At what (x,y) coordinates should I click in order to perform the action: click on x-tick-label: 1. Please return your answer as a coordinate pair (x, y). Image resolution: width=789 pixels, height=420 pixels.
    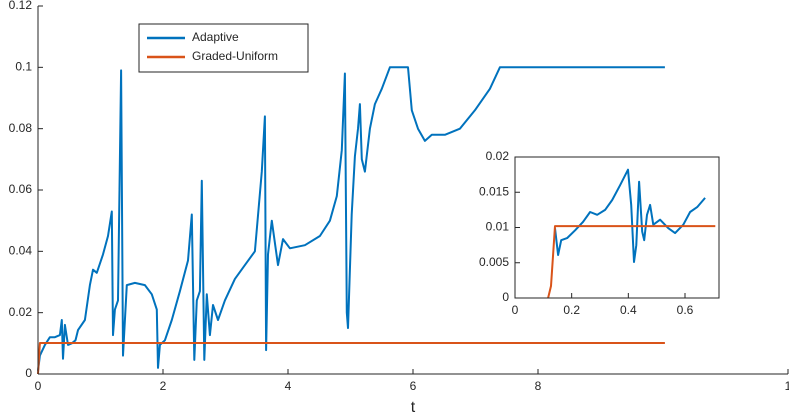
    Looking at the image, I should click on (787, 386).